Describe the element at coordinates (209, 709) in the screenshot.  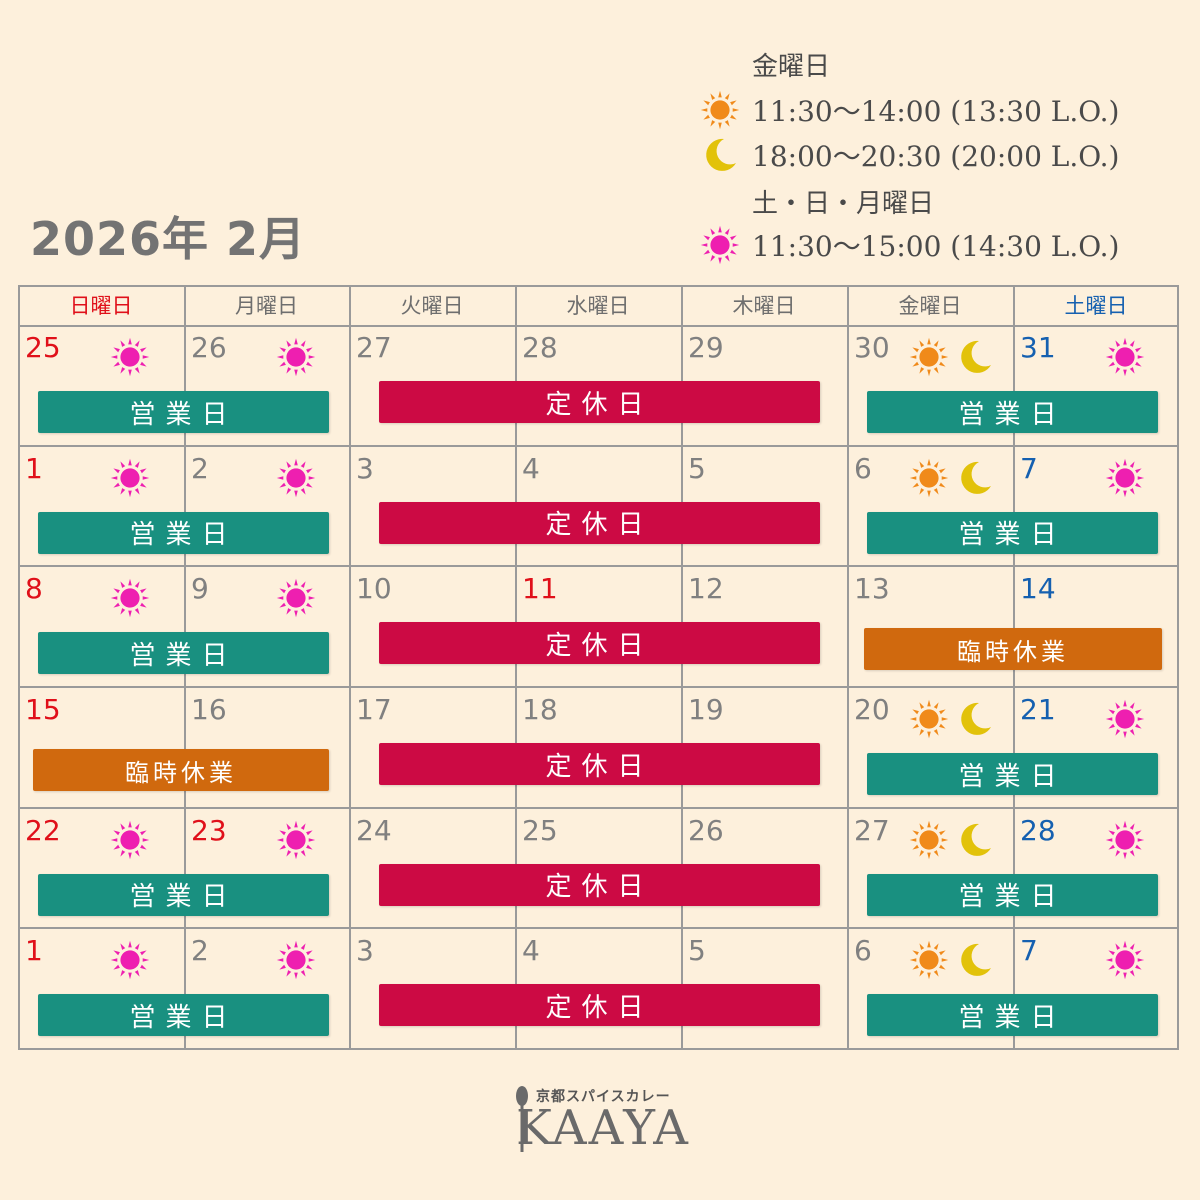
I see `day-number: 16` at that location.